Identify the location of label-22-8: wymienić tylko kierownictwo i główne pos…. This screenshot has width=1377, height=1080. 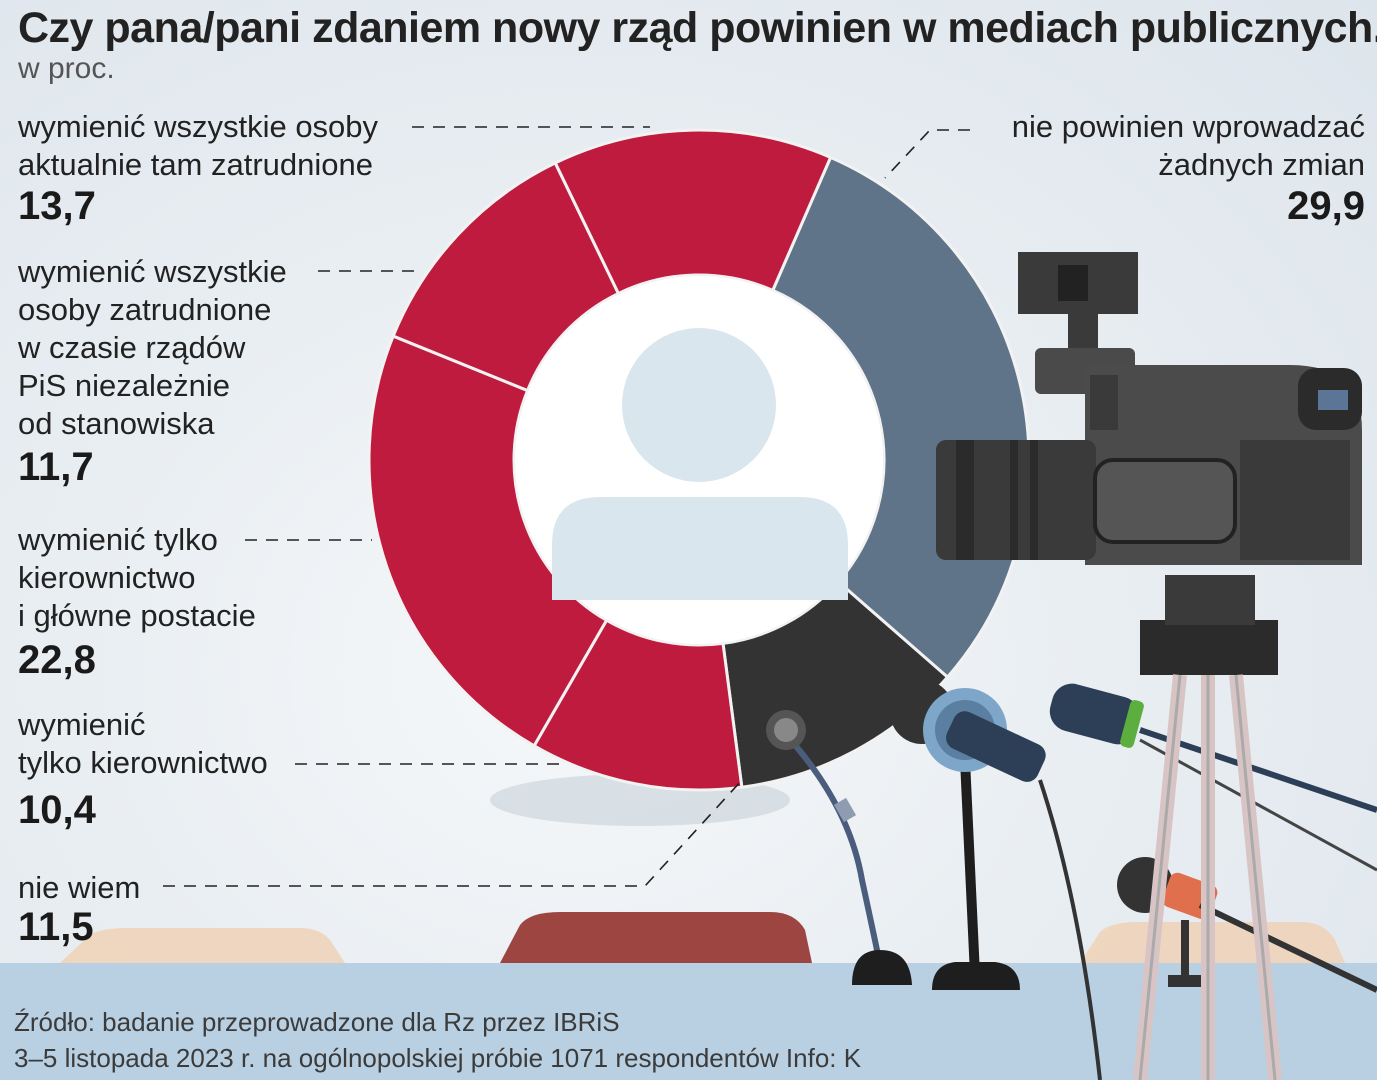
(137, 577).